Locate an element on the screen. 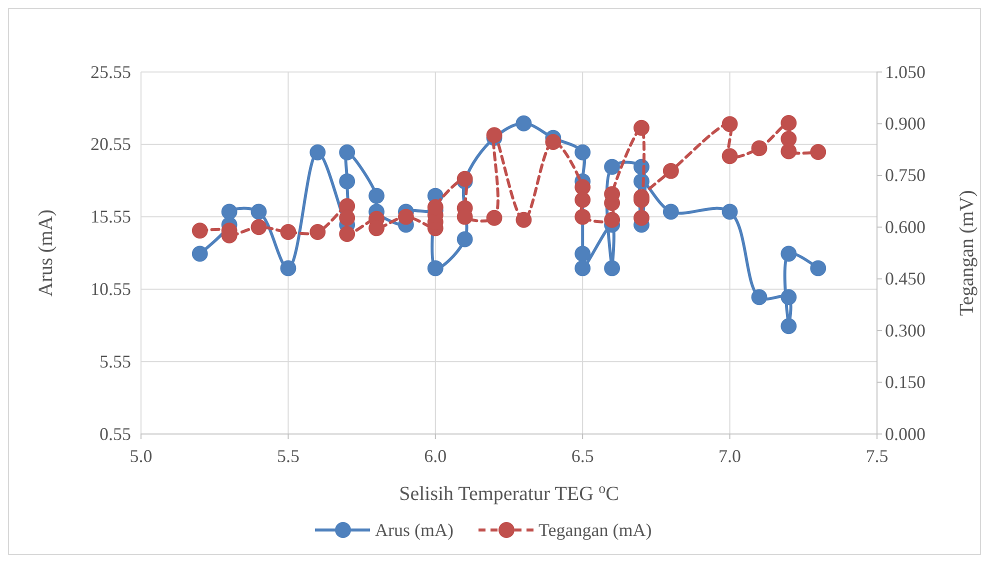 The height and width of the screenshot is (563, 989). x-tick-label: 6.5 is located at coordinates (582, 456).